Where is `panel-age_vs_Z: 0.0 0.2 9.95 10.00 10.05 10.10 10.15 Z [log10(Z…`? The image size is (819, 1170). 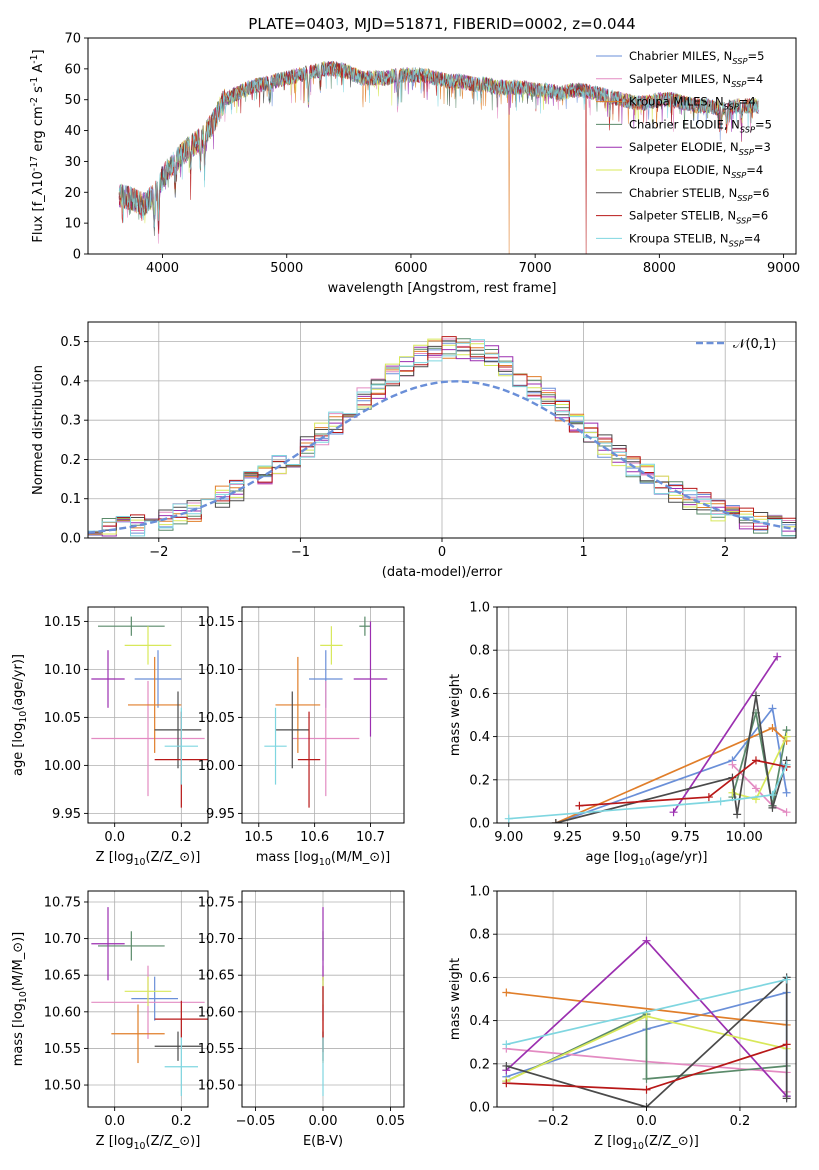 panel-age_vs_Z: 0.0 0.2 9.95 10.00 10.05 10.10 10.15 Z [log10(Z… is located at coordinates (110, 737).